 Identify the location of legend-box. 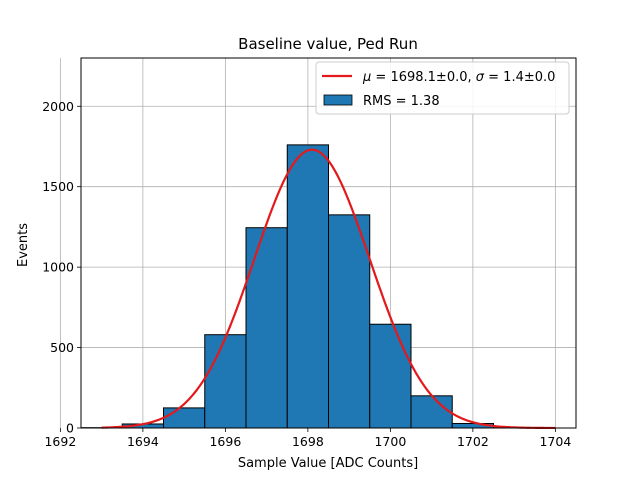
(442, 88).